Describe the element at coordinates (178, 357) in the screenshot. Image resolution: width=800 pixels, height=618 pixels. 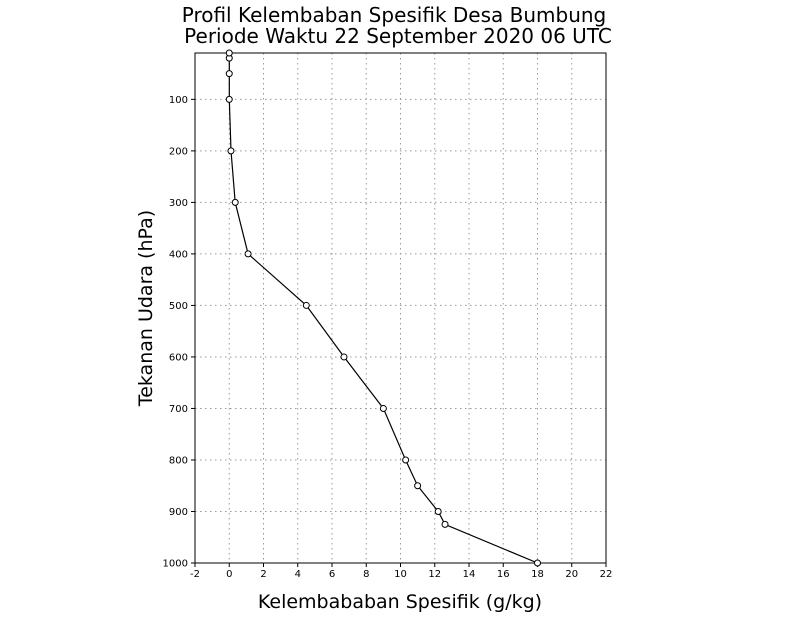
I see `y-tick-label: 600` at that location.